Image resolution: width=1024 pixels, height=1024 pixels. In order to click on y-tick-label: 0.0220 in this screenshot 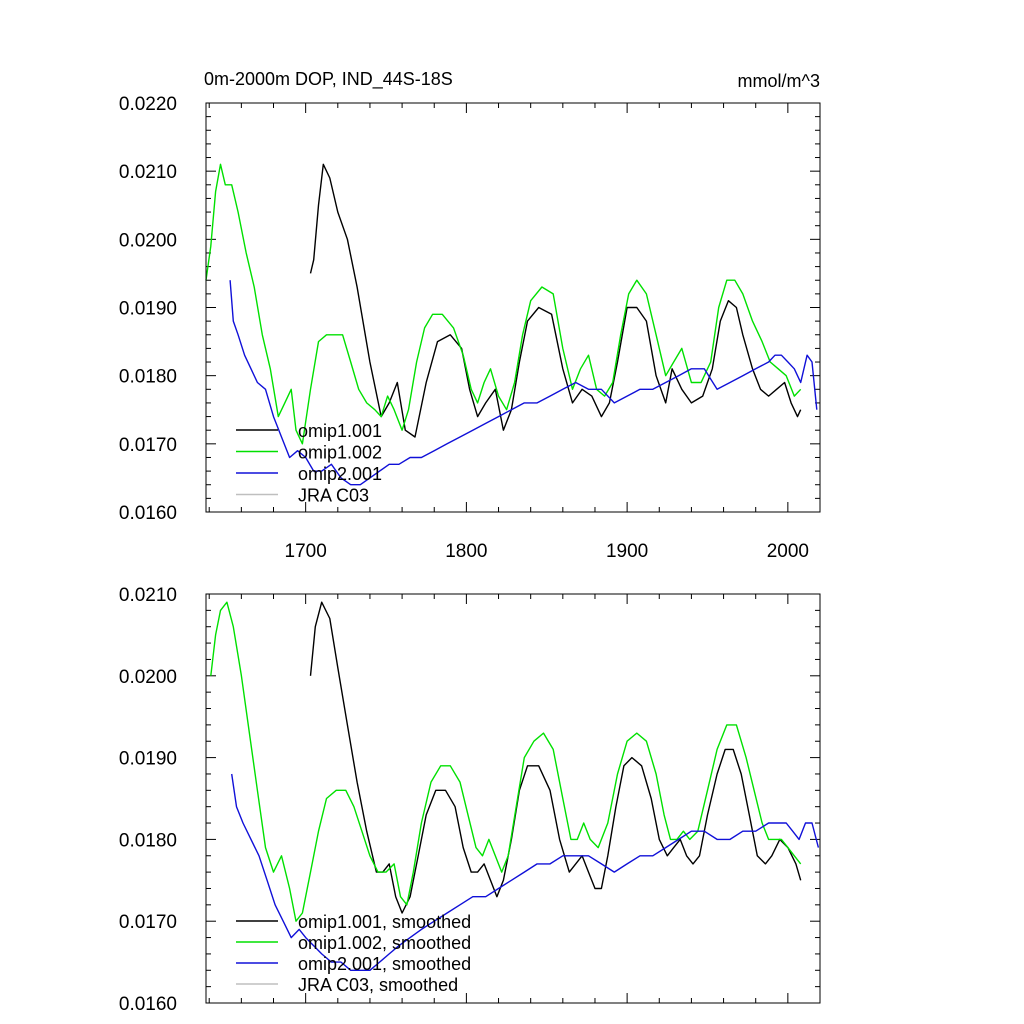, I will do `click(148, 104)`.